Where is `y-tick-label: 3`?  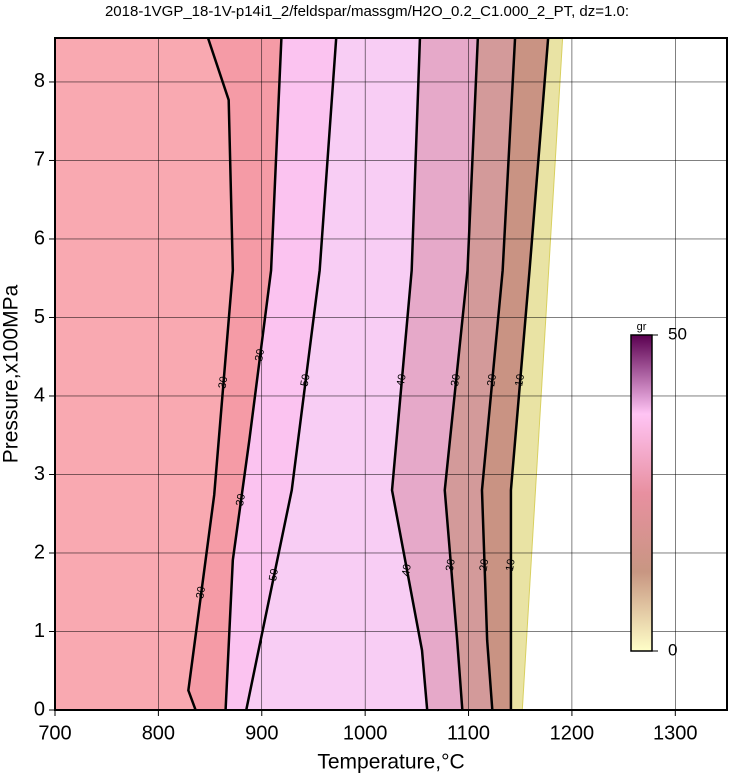 y-tick-label: 3 is located at coordinates (39, 474).